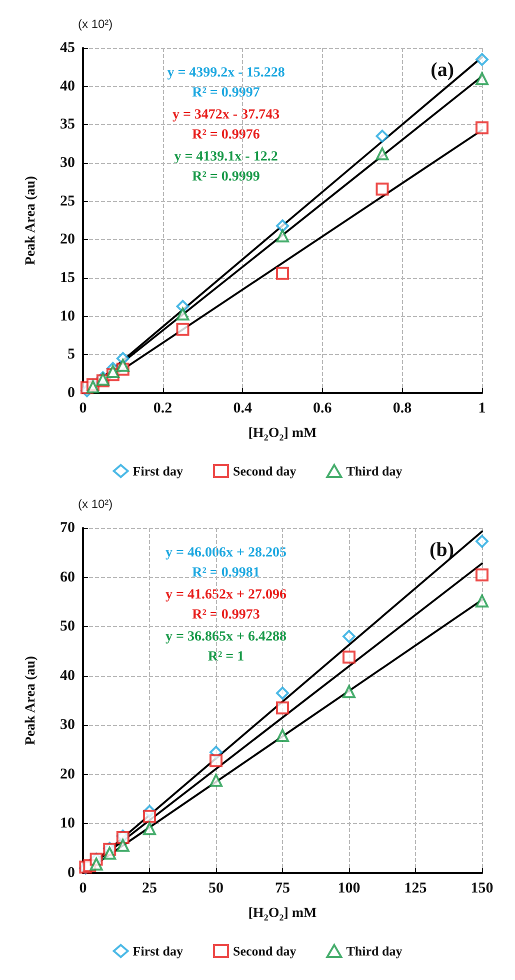  What do you see at coordinates (67, 528) in the screenshot?
I see `y-tick-label: 70` at bounding box center [67, 528].